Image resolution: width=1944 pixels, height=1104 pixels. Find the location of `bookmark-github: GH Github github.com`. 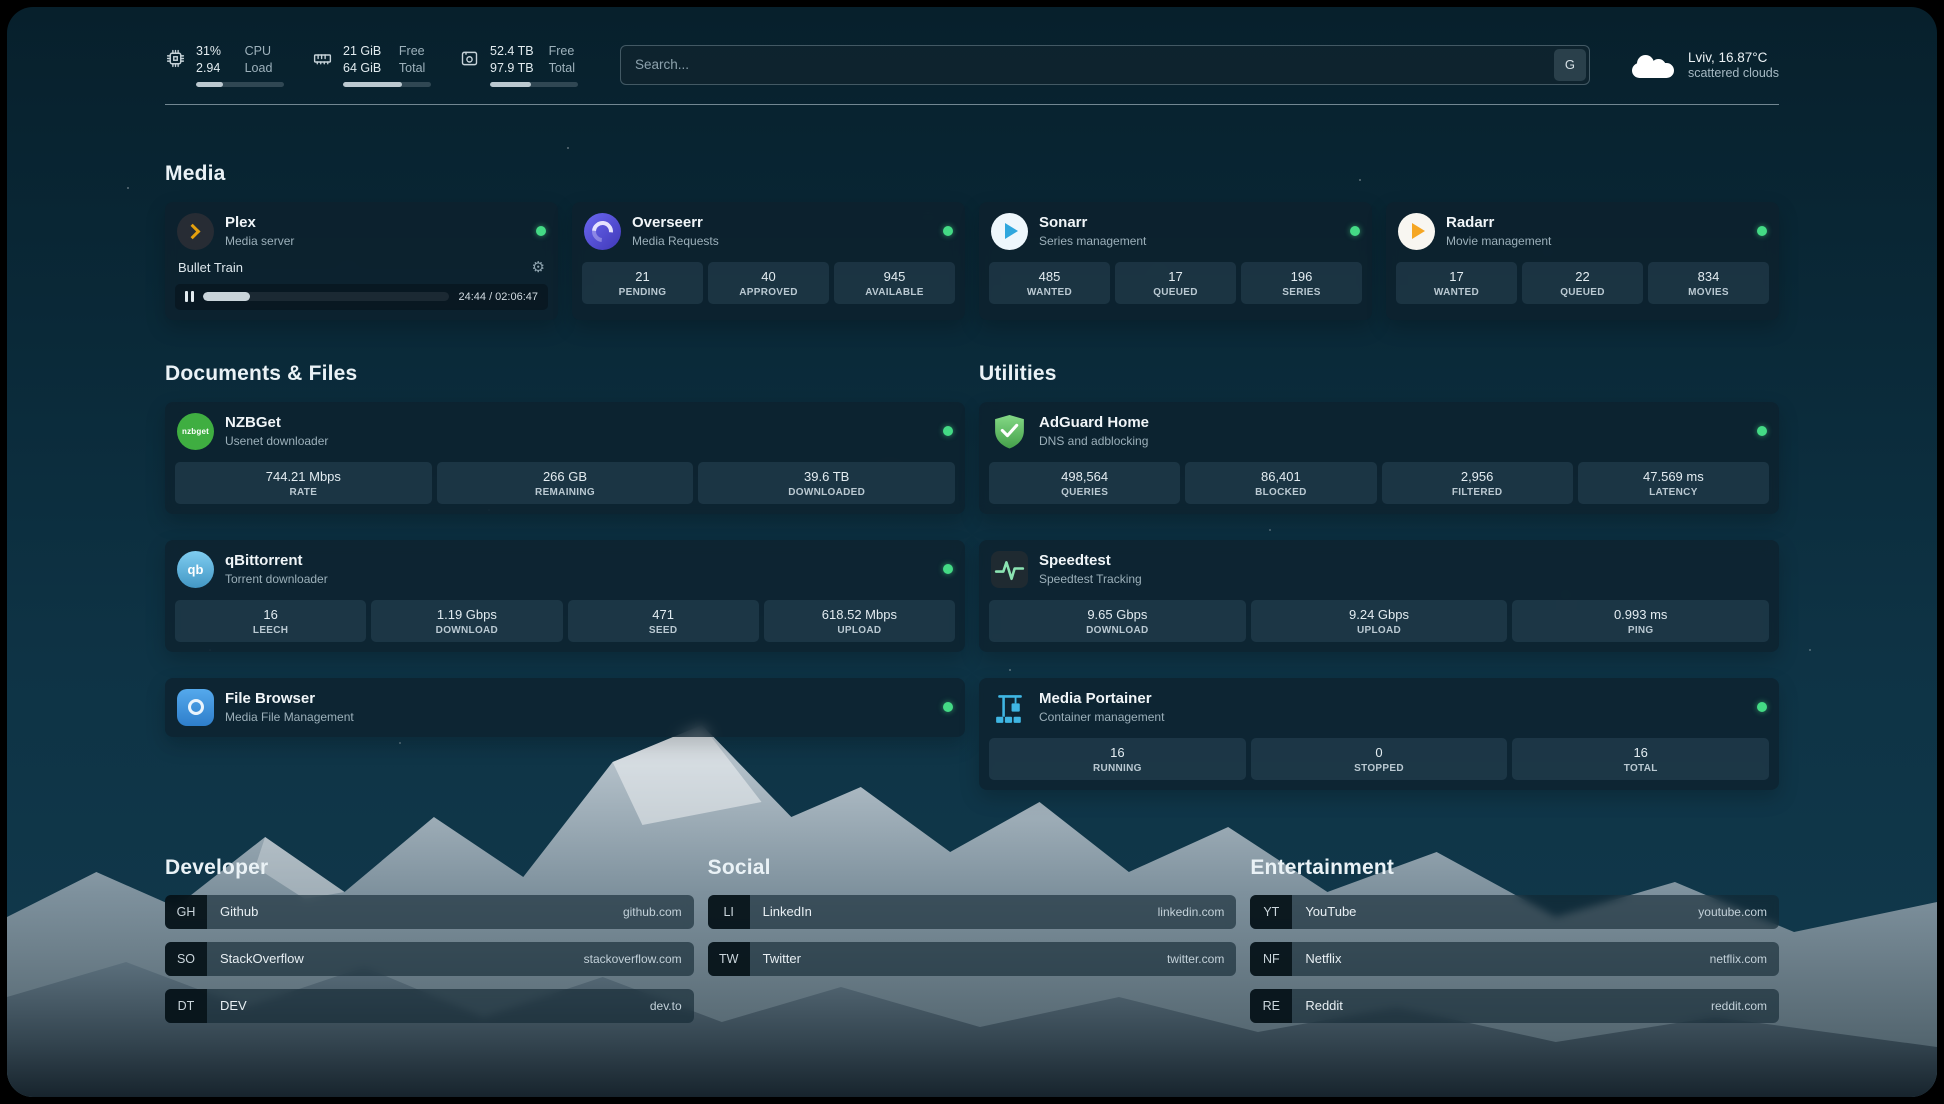

bookmark-github: GH Github github.com is located at coordinates (429, 911).